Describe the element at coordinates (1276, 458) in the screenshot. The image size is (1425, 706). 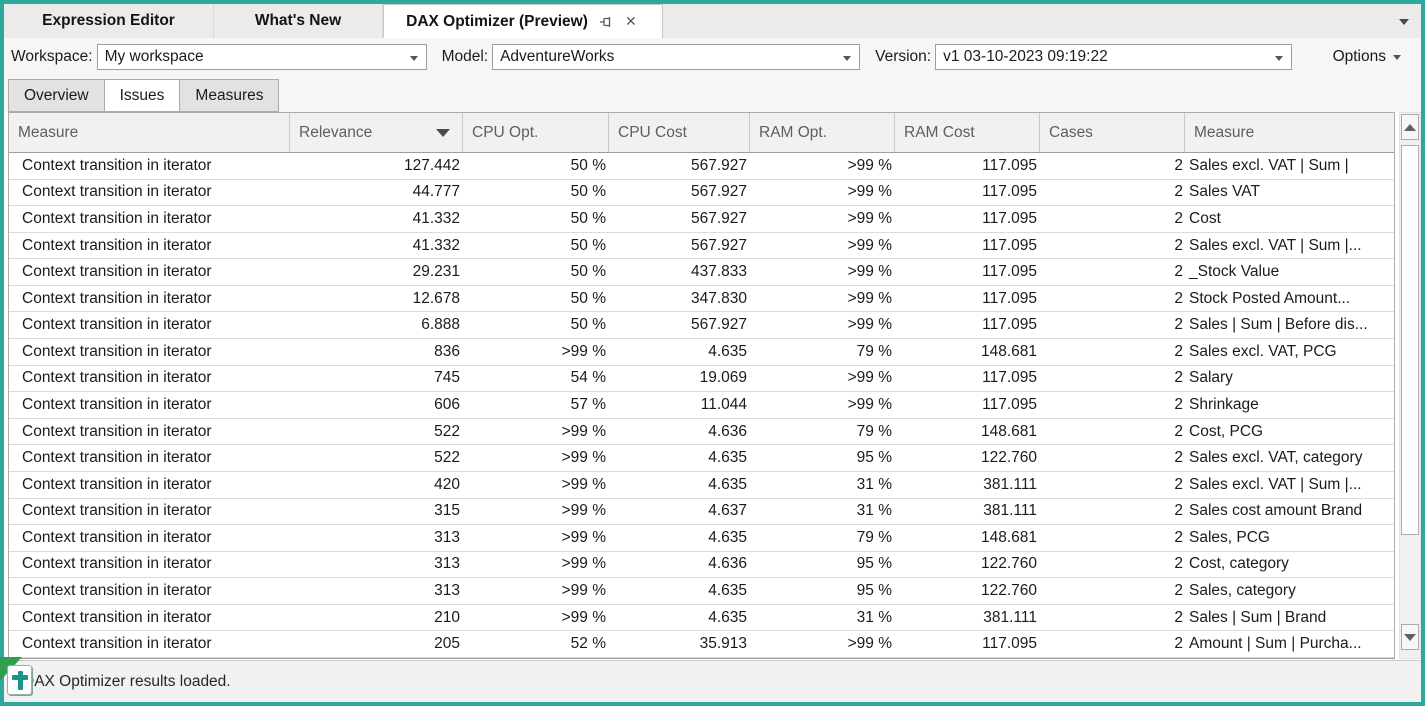
I see `cell-measure: Sales excl. VAT, category` at that location.